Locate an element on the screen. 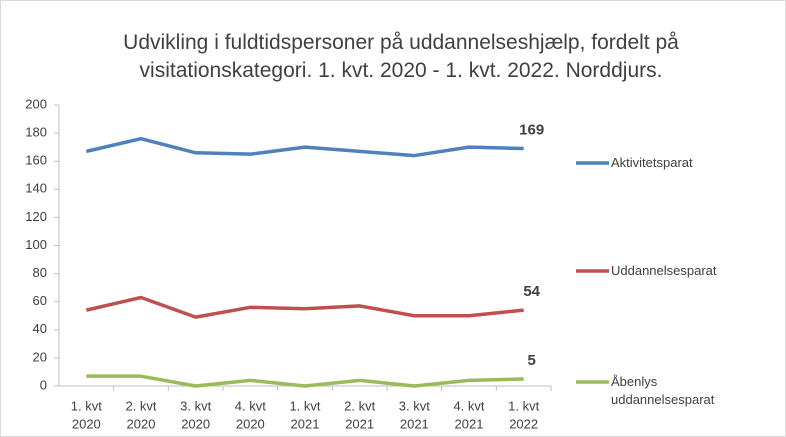 The height and width of the screenshot is (437, 786). data-label: 54 is located at coordinates (531, 291).